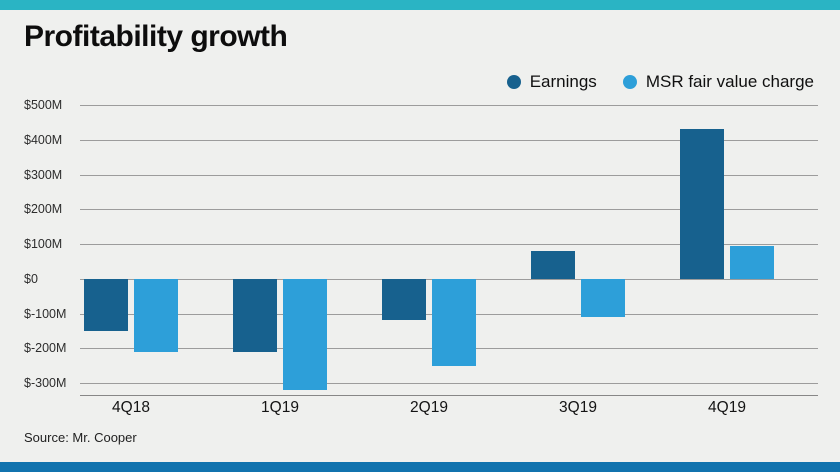 The height and width of the screenshot is (472, 840). Describe the element at coordinates (45, 383) in the screenshot. I see `y-axis-tick-label: $-300M` at that location.